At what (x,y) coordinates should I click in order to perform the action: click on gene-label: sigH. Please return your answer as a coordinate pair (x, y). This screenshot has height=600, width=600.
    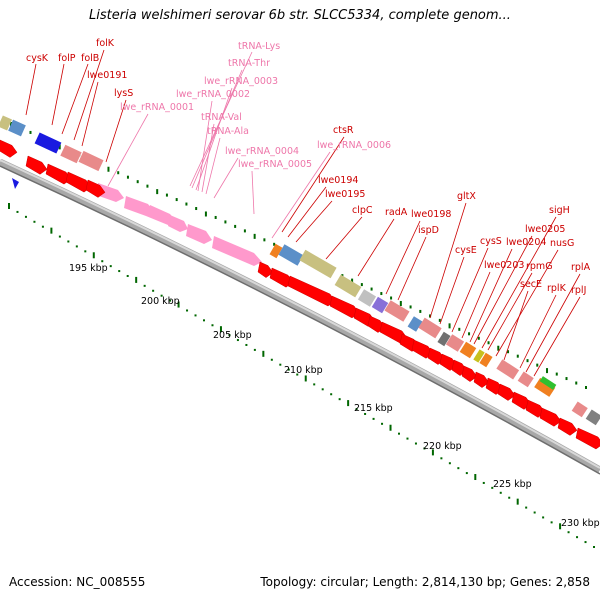
    Looking at the image, I should click on (559, 210).